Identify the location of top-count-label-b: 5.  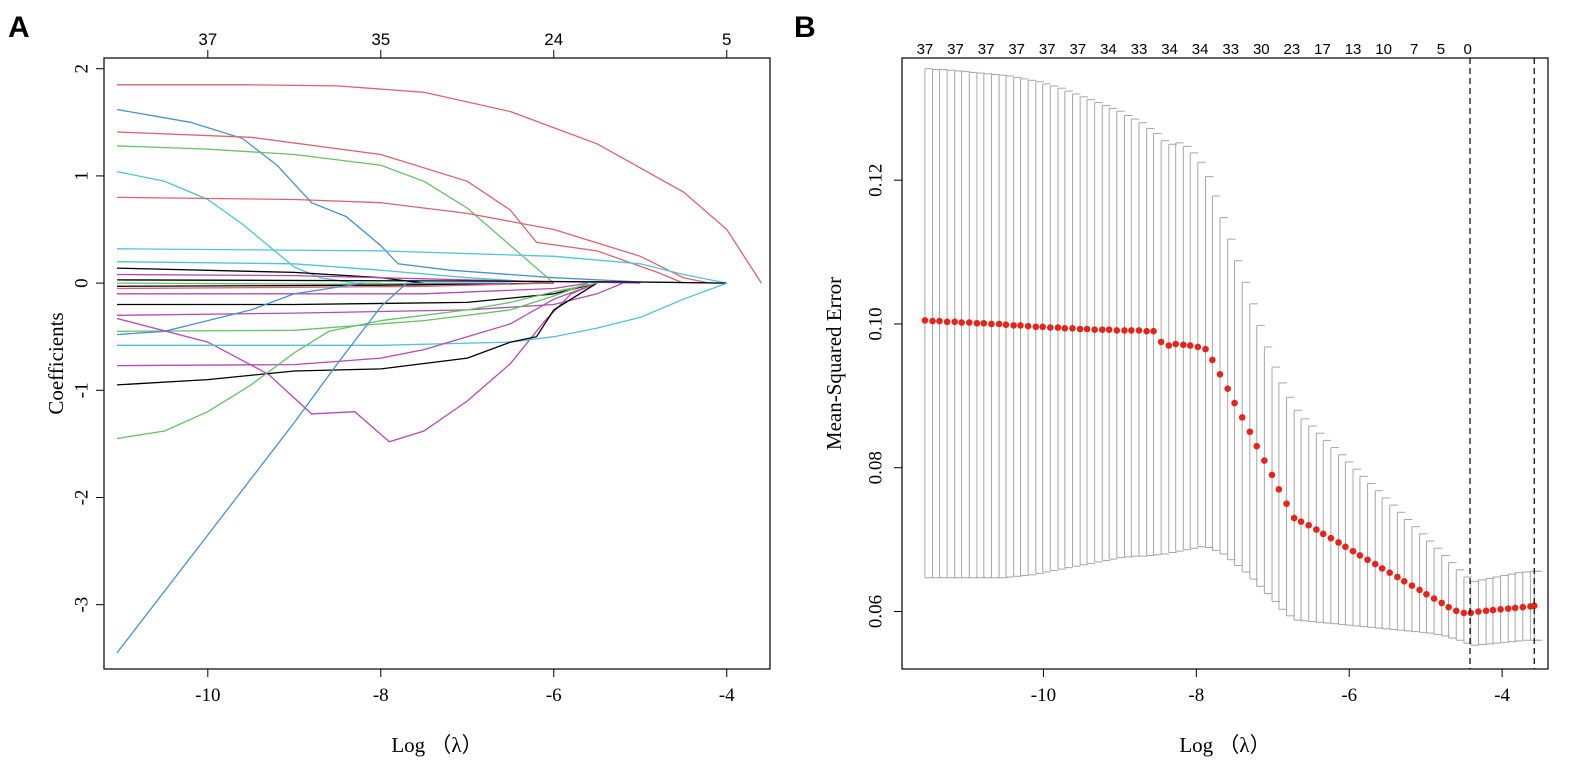
(1441, 49).